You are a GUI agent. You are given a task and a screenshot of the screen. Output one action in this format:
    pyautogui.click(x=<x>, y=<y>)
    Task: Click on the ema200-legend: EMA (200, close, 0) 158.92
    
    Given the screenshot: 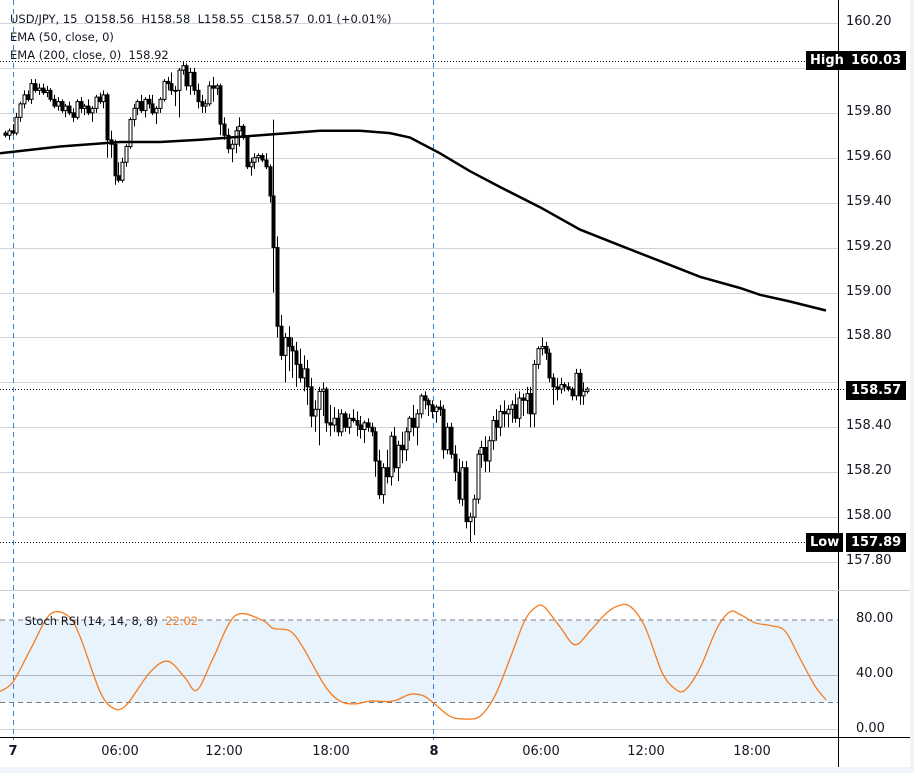 What is the action you would take?
    pyautogui.click(x=89, y=55)
    